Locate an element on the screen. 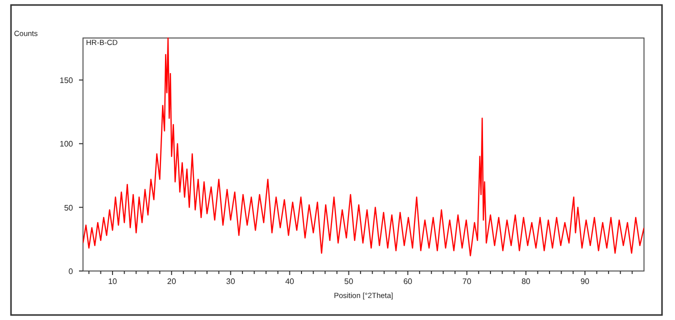 This screenshot has width=675, height=320. x-tick-label: 70 is located at coordinates (467, 281).